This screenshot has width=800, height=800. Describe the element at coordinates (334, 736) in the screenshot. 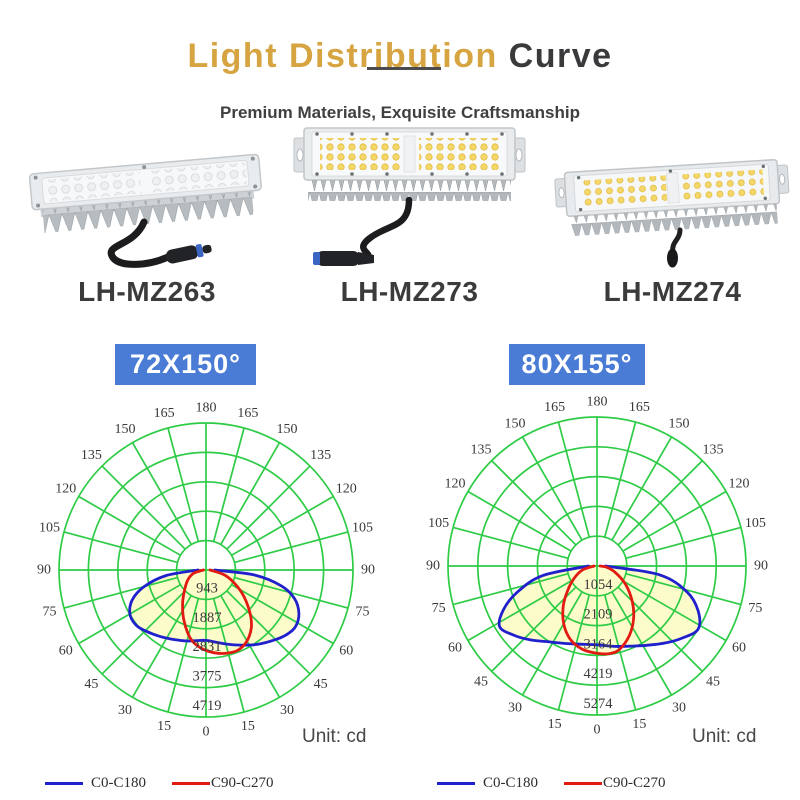

I see `unit-label-left: Unit: cd` at that location.